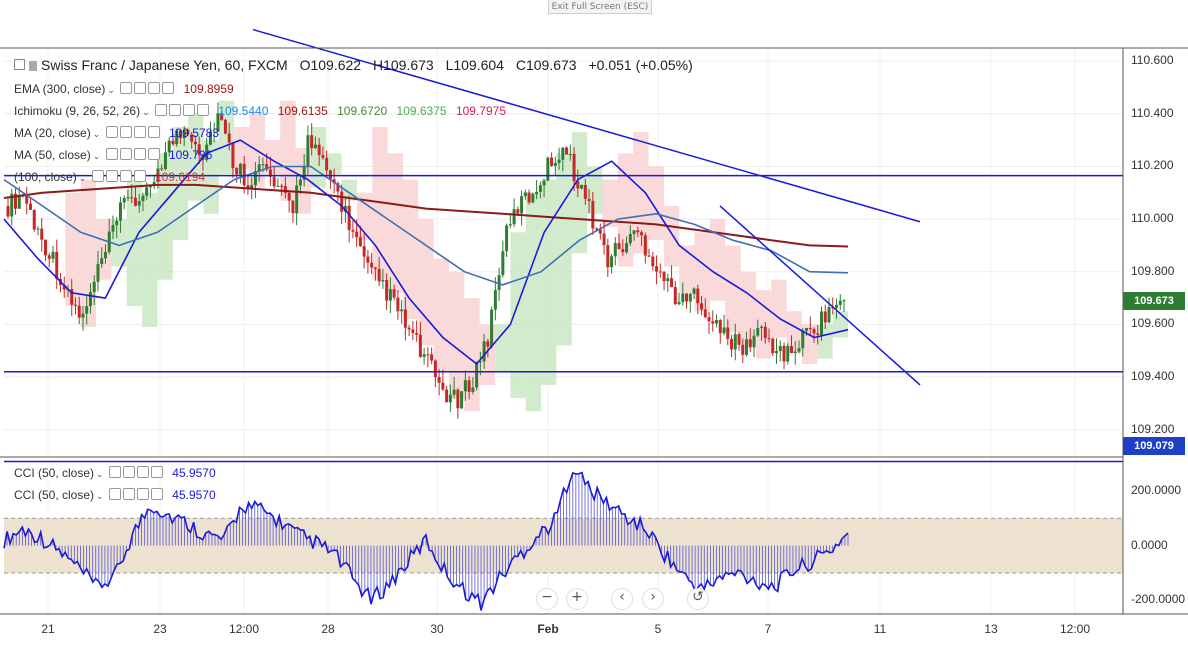 The image size is (1188, 645). I want to click on legend-value: 109.6194, so click(179, 177).